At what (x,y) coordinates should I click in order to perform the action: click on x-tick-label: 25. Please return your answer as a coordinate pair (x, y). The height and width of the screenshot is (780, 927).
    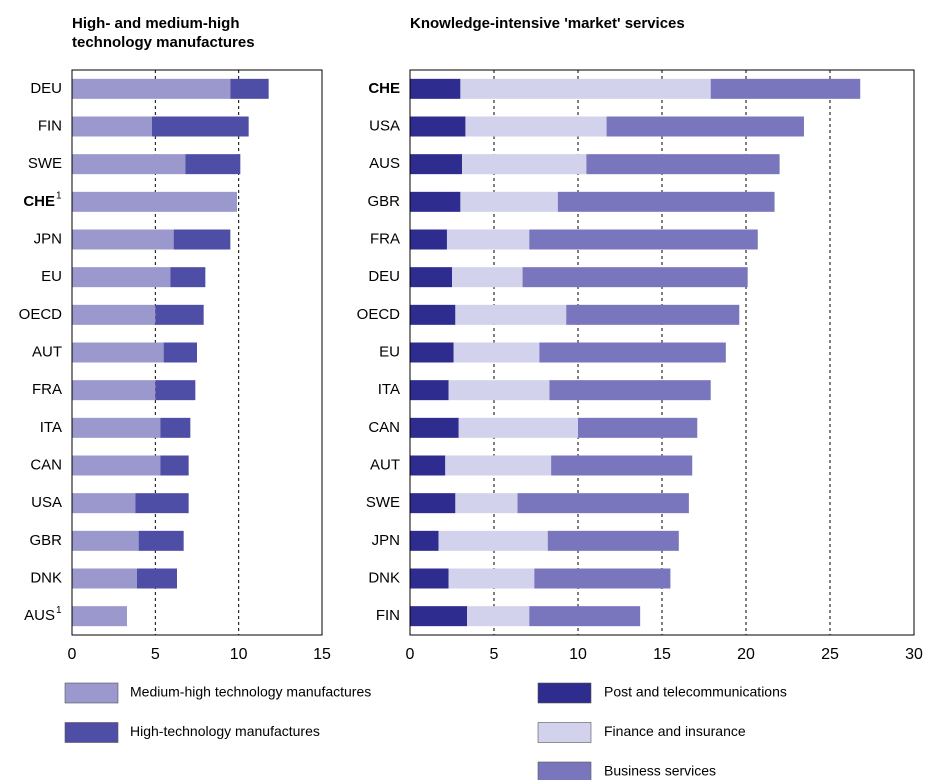
    Looking at the image, I should click on (830, 654).